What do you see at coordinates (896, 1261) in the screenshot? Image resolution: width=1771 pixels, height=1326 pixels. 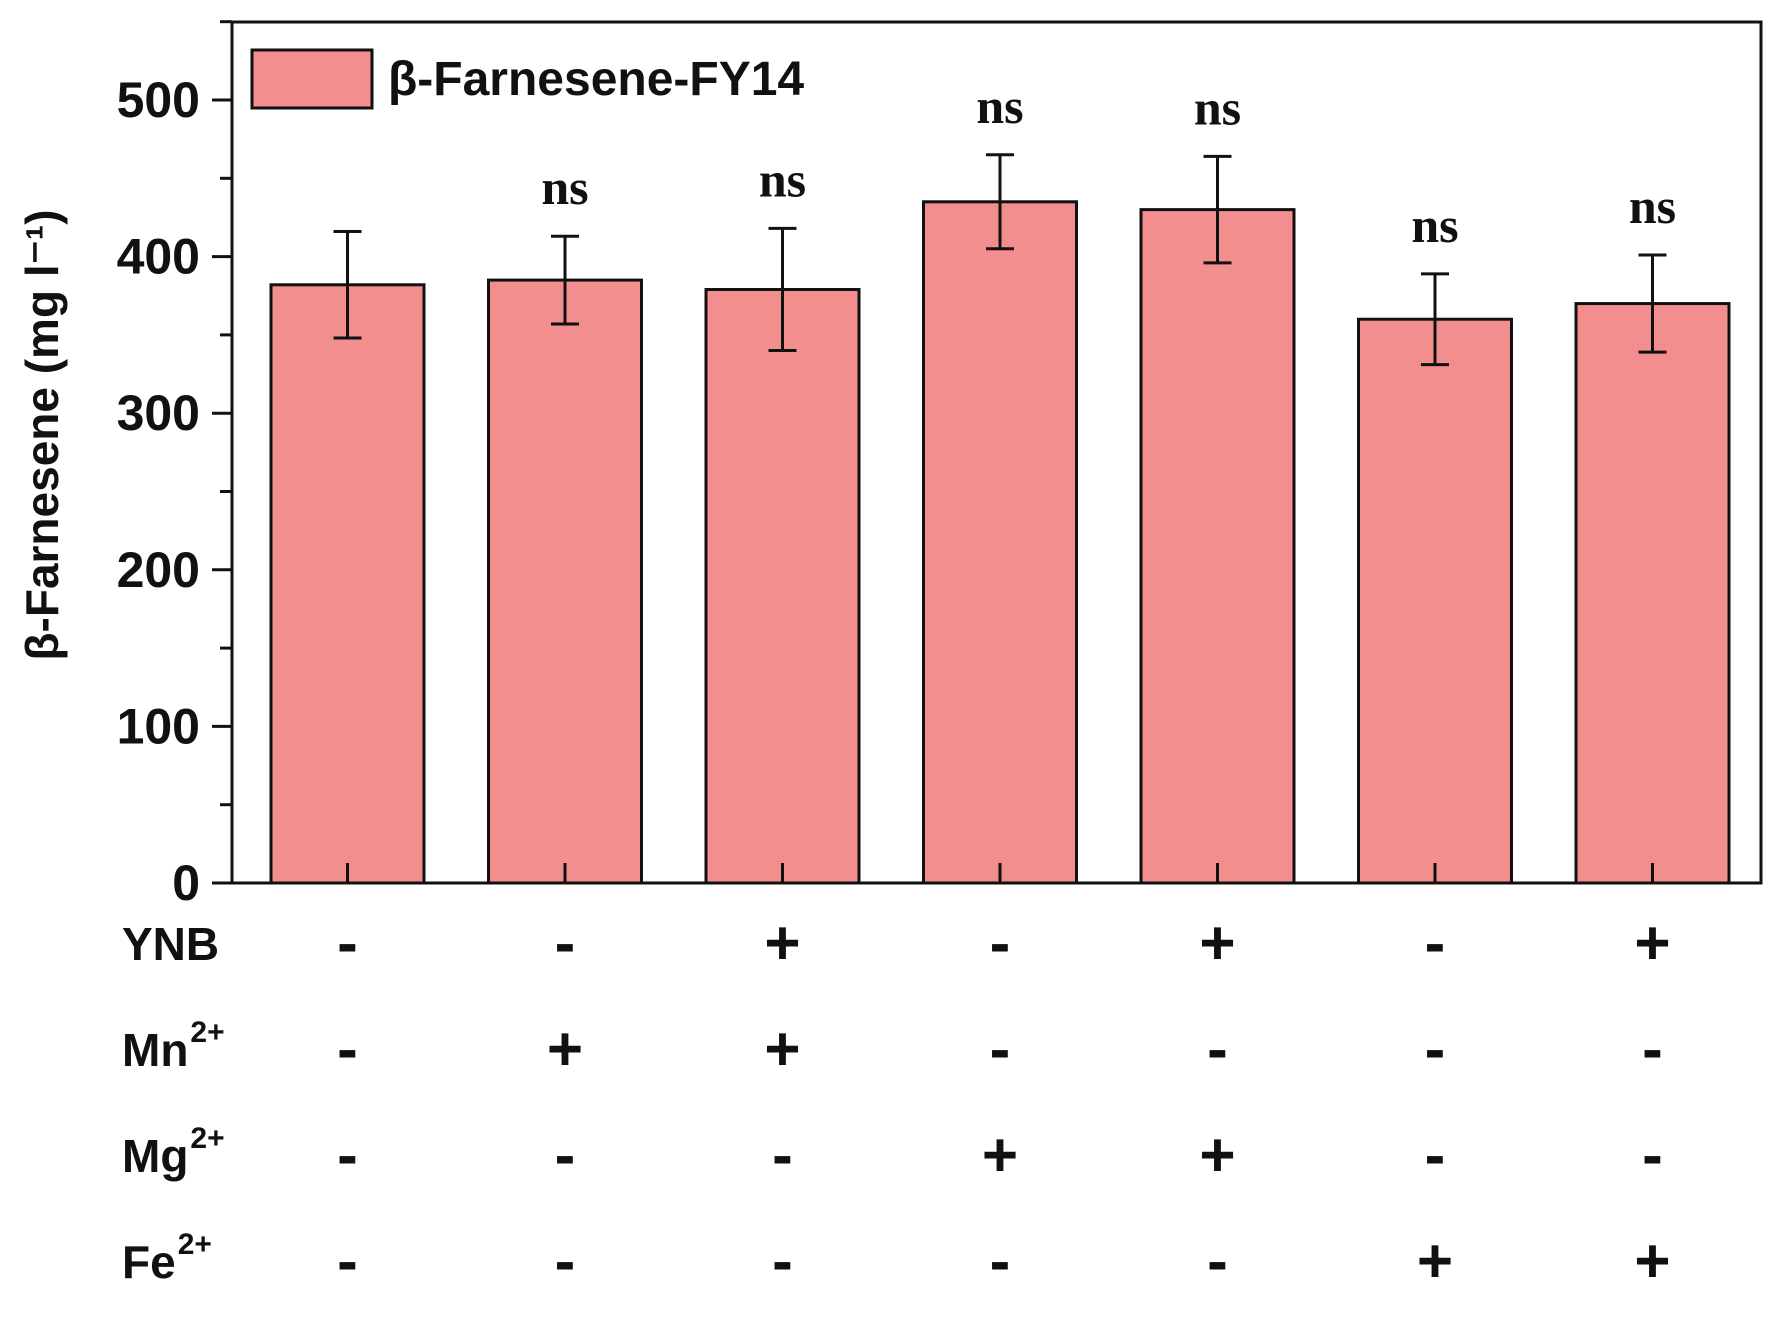 I see `condition-row-fe: Fe 2+ - - - - - + +` at bounding box center [896, 1261].